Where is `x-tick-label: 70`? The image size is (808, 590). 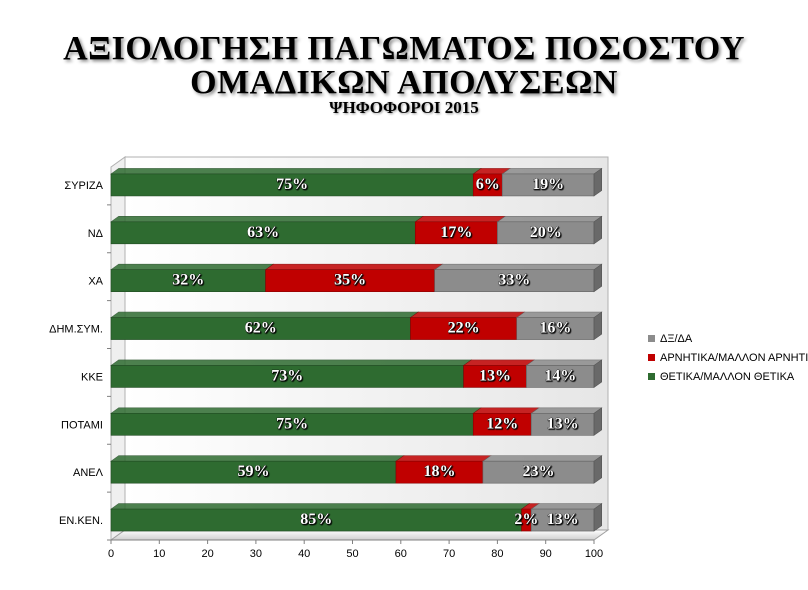 x-tick-label: 70 is located at coordinates (449, 554).